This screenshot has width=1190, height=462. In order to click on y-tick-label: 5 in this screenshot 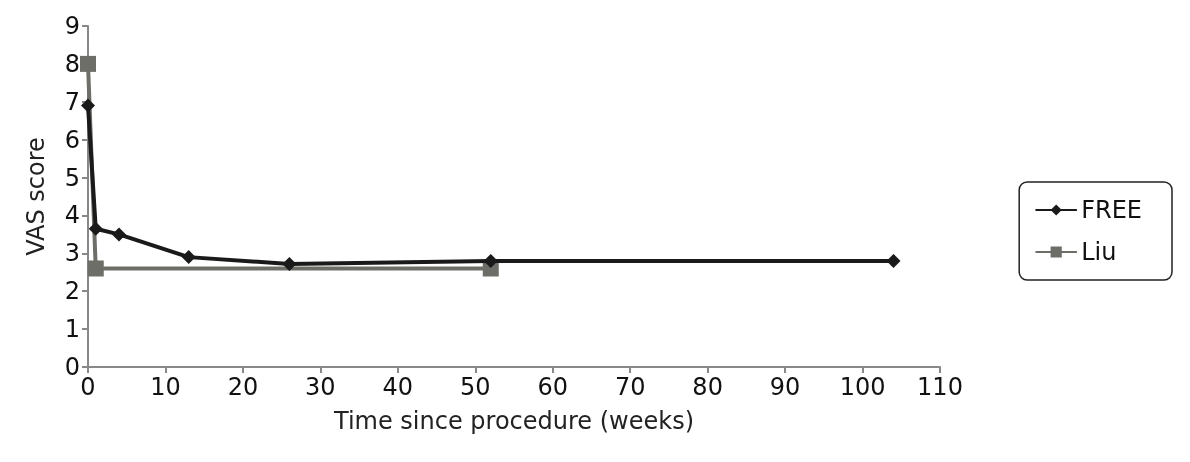, I will do `click(72, 177)`.